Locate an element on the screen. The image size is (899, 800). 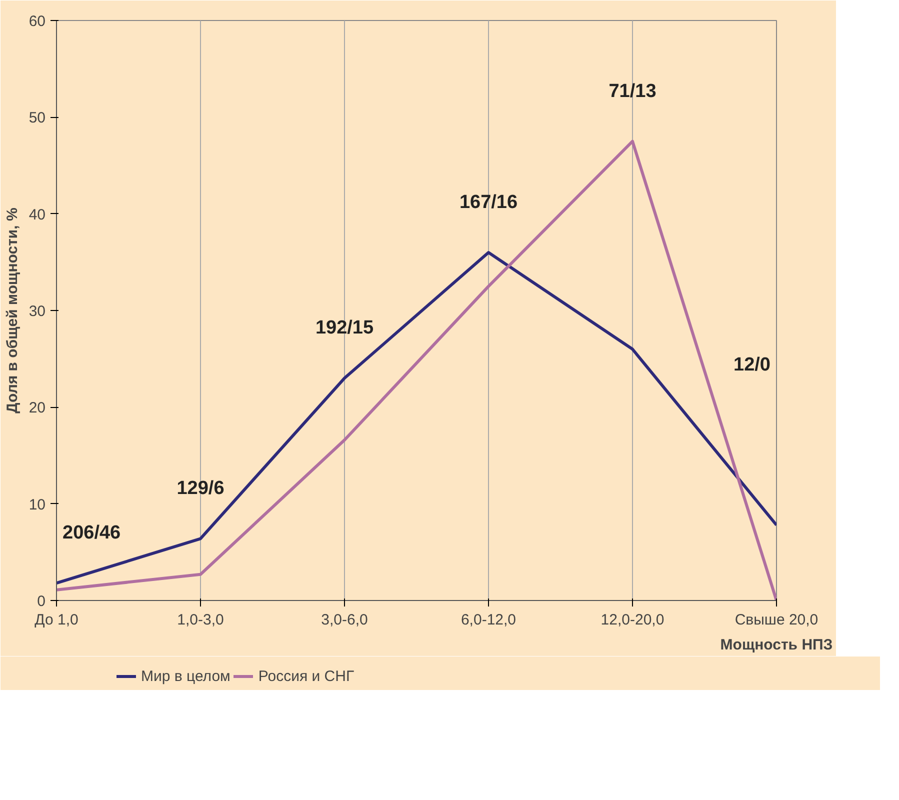
legend-label: Мир в целом is located at coordinates (185, 676).